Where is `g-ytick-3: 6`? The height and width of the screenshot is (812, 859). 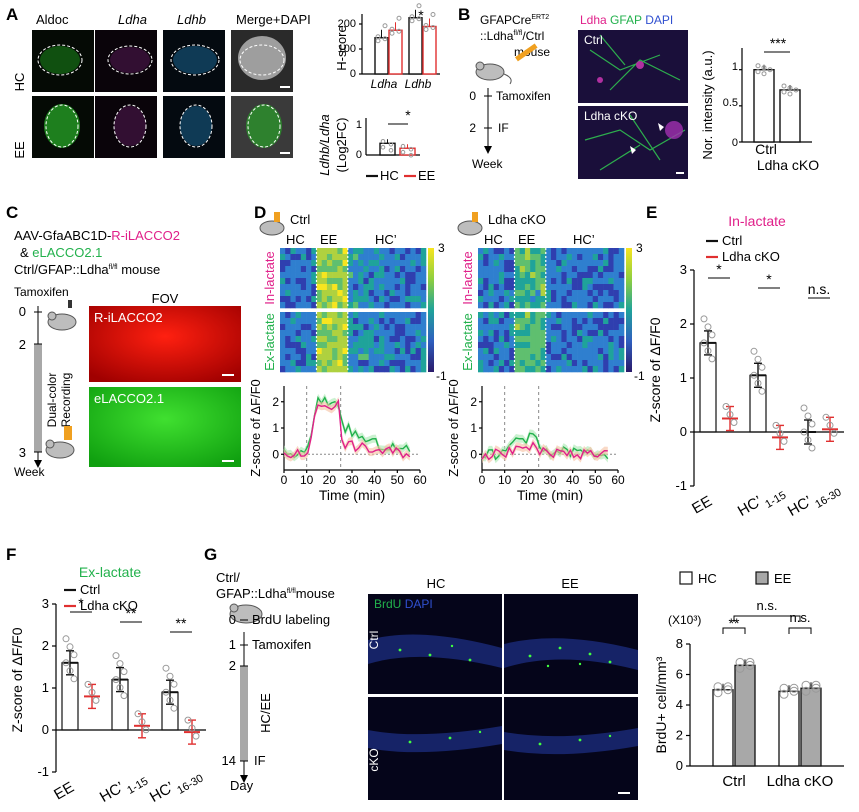
g-ytick-3: 6 is located at coordinates (679, 674).